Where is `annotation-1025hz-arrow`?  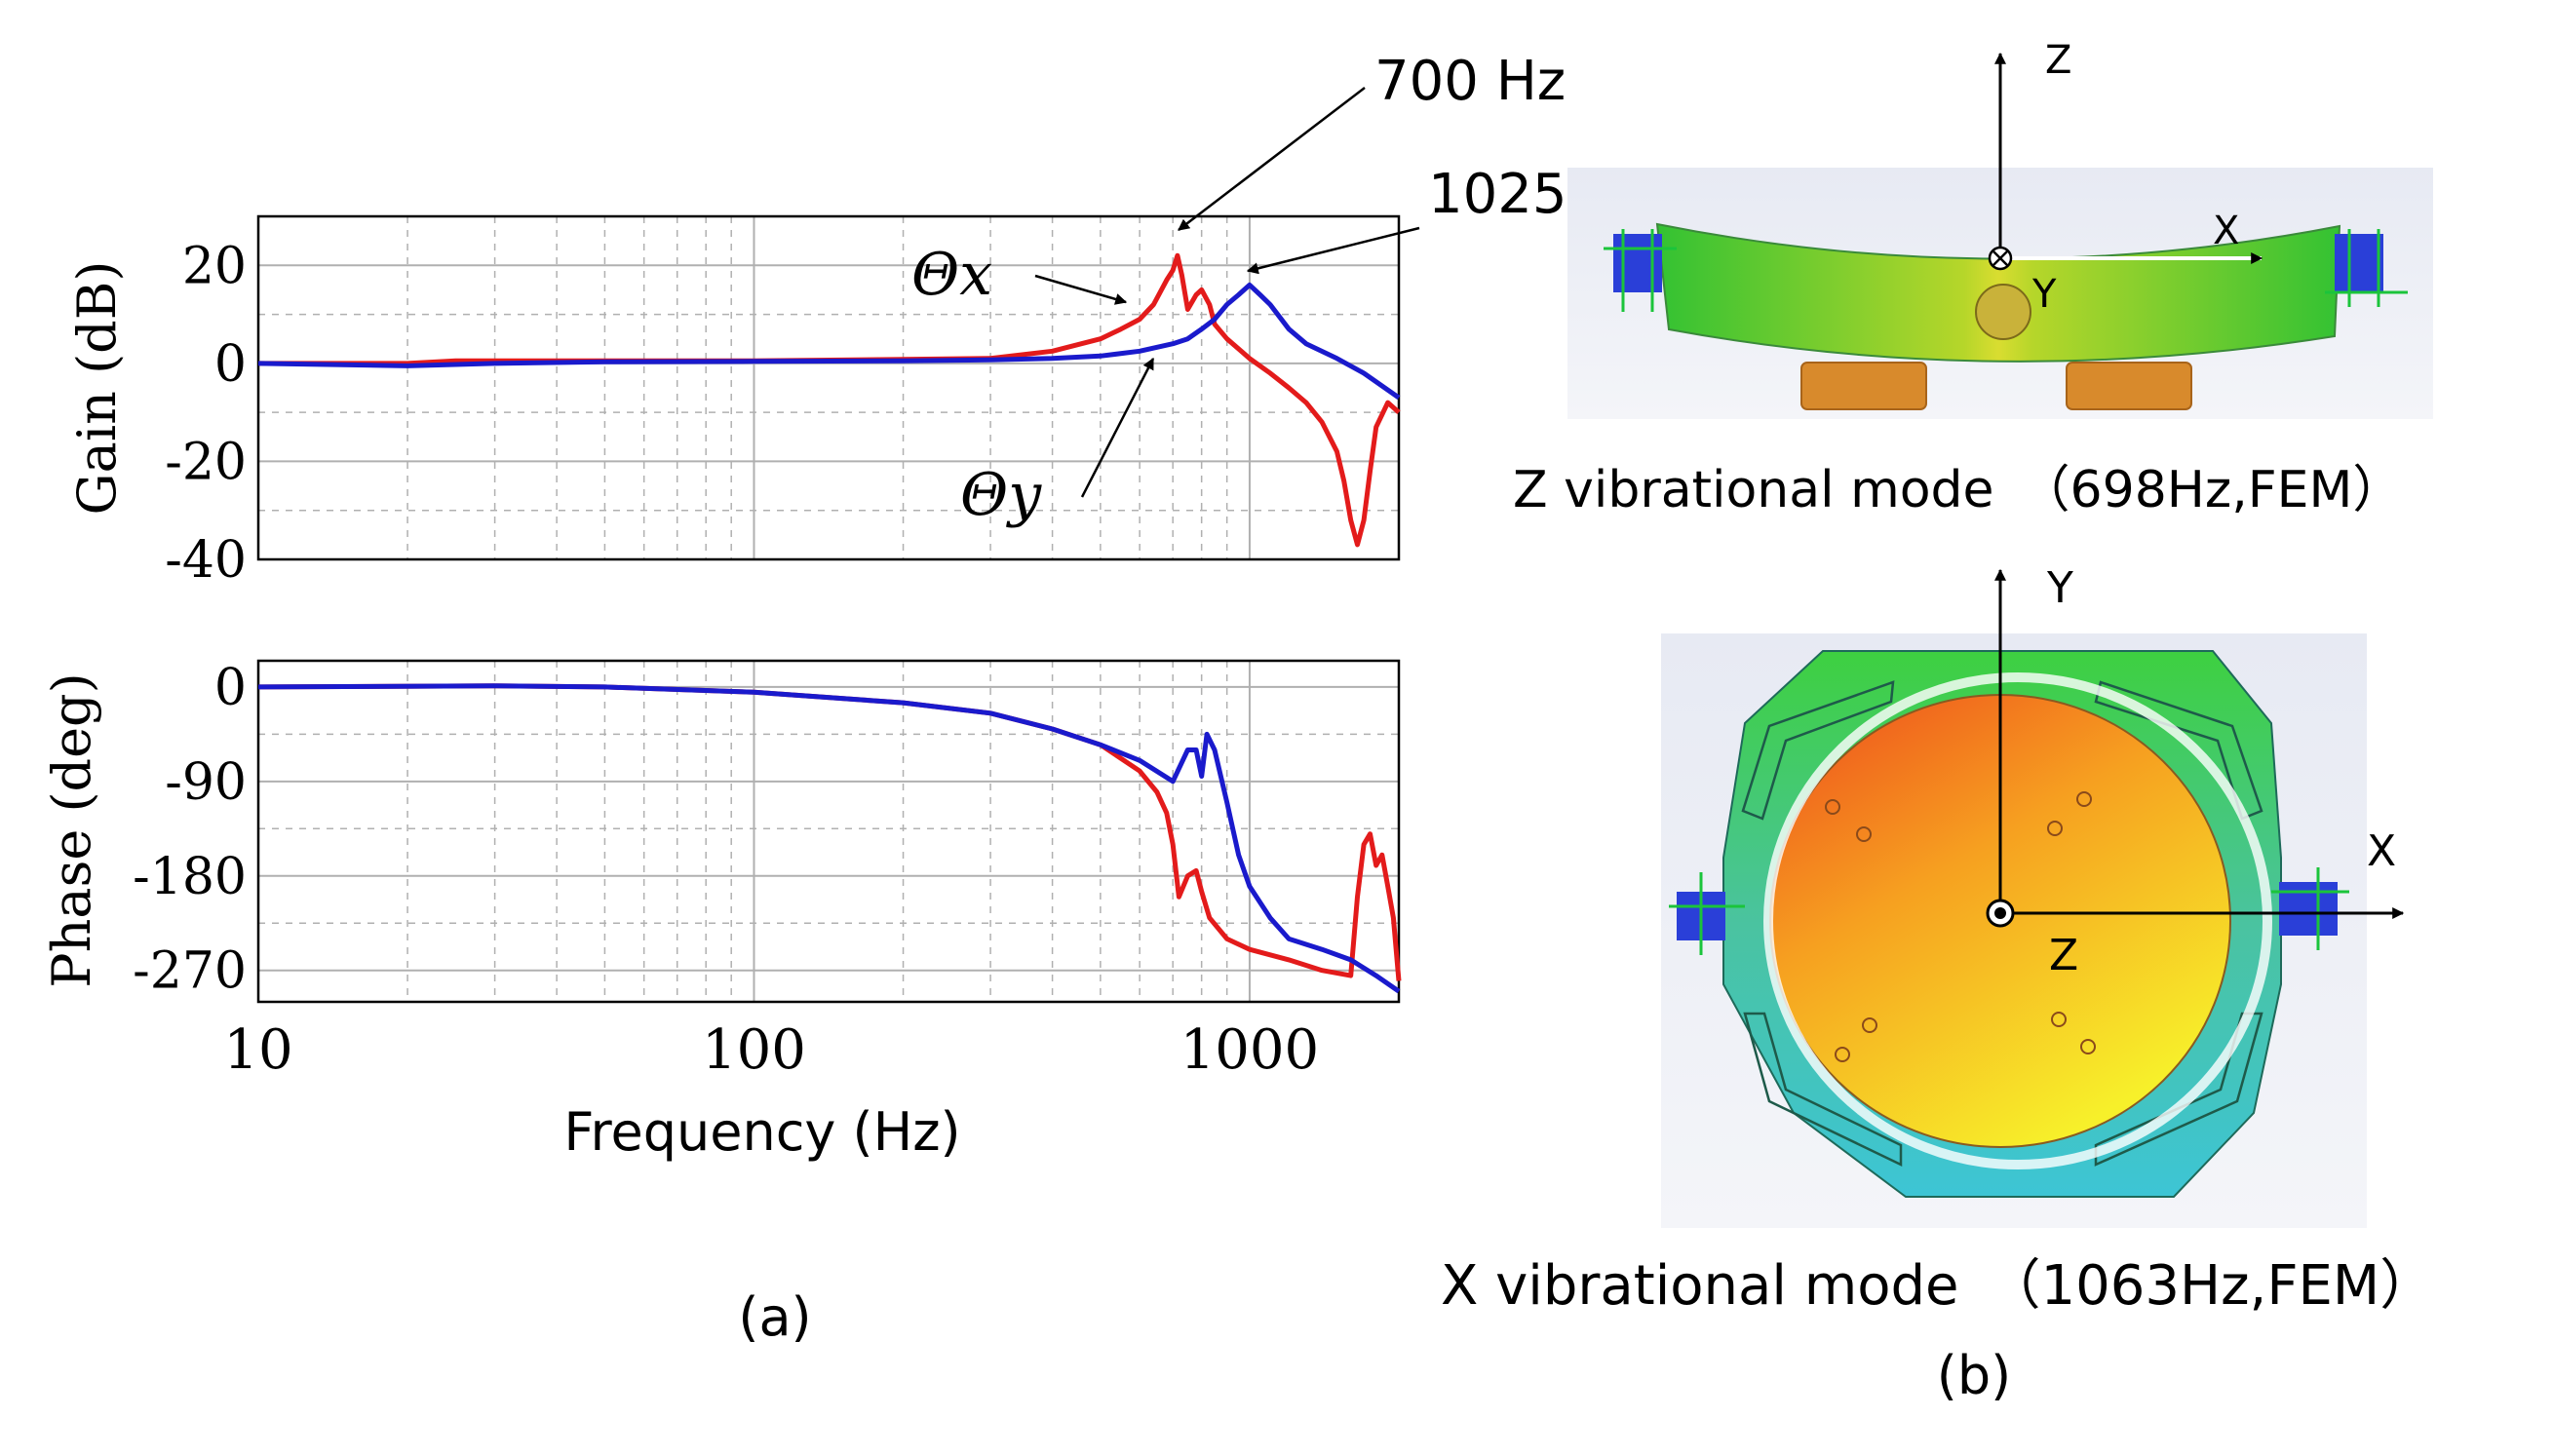 annotation-1025hz-arrow is located at coordinates (1333, 250).